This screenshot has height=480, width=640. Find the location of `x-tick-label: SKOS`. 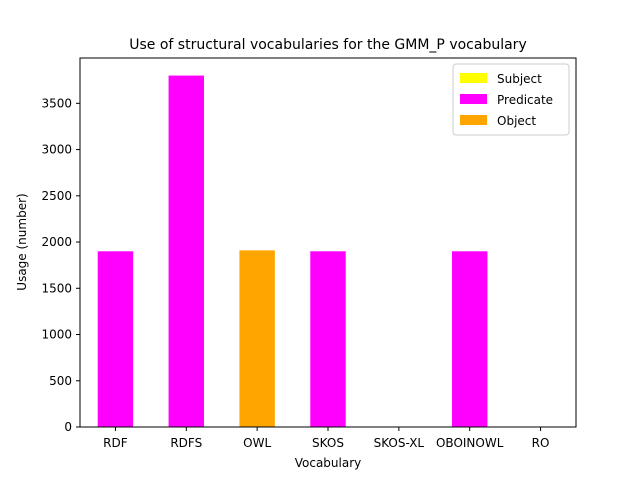

x-tick-label: SKOS is located at coordinates (328, 443).